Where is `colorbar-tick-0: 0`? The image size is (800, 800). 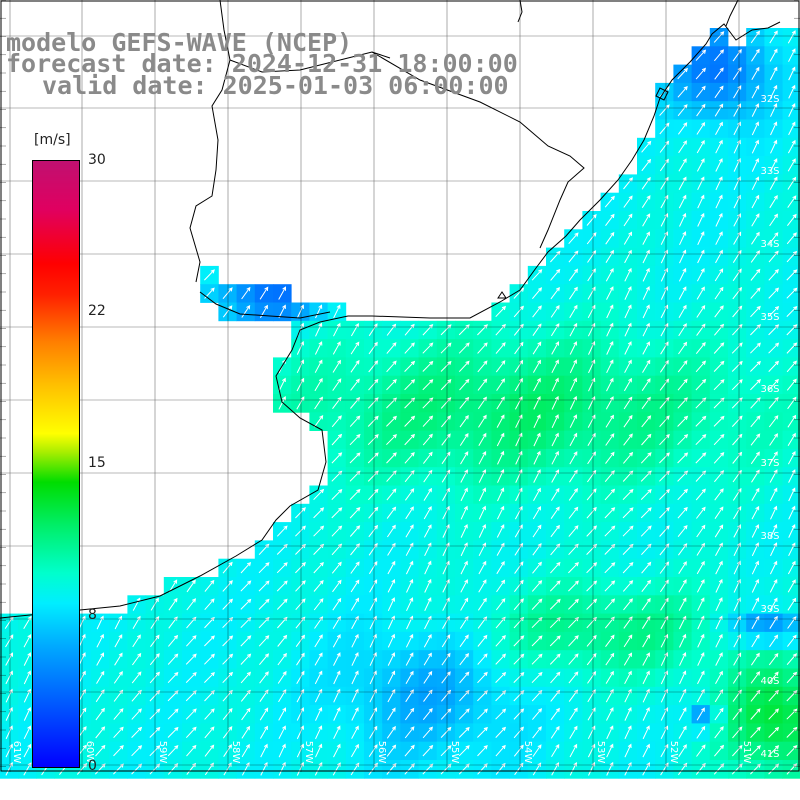
colorbar-tick-0: 0 is located at coordinates (92, 766).